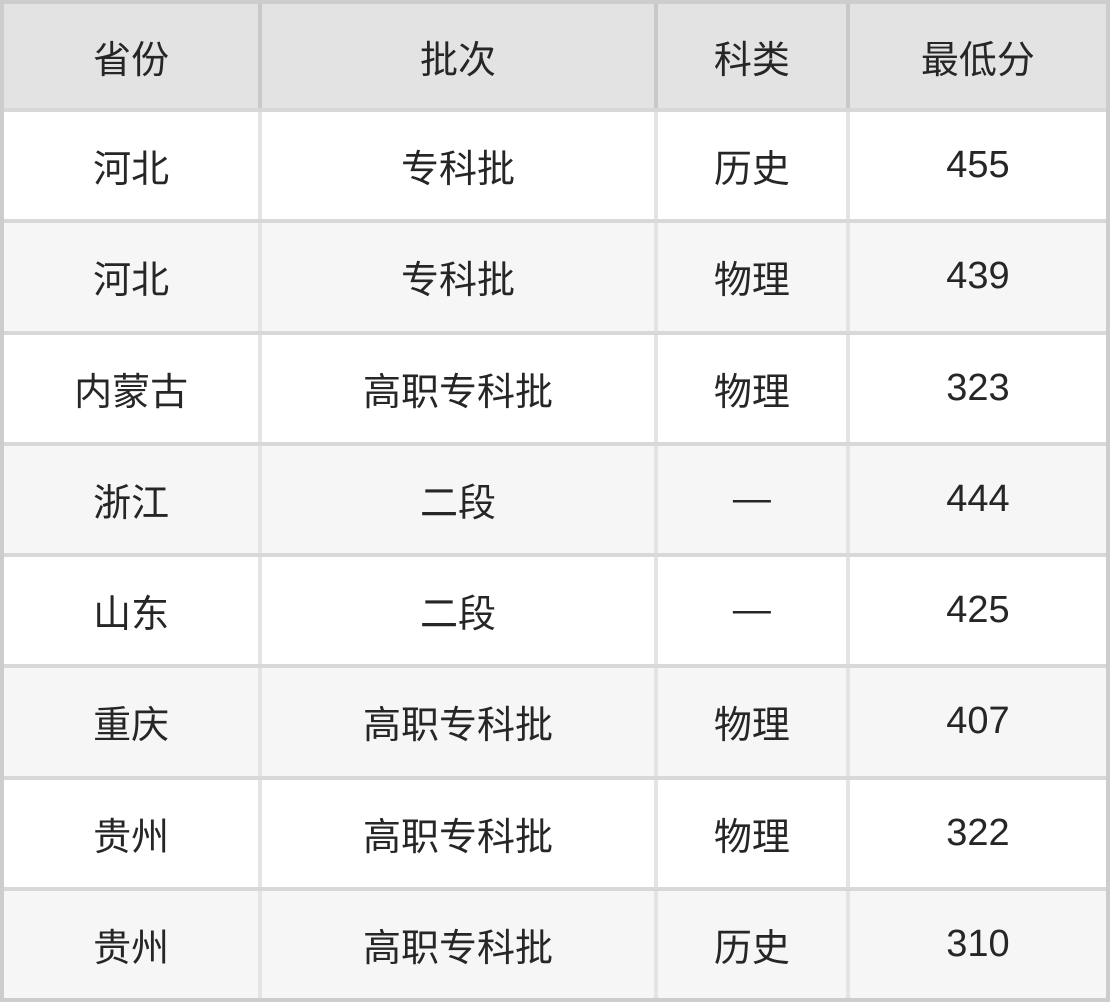  What do you see at coordinates (977, 388) in the screenshot?
I see `min-score-cell: 323` at bounding box center [977, 388].